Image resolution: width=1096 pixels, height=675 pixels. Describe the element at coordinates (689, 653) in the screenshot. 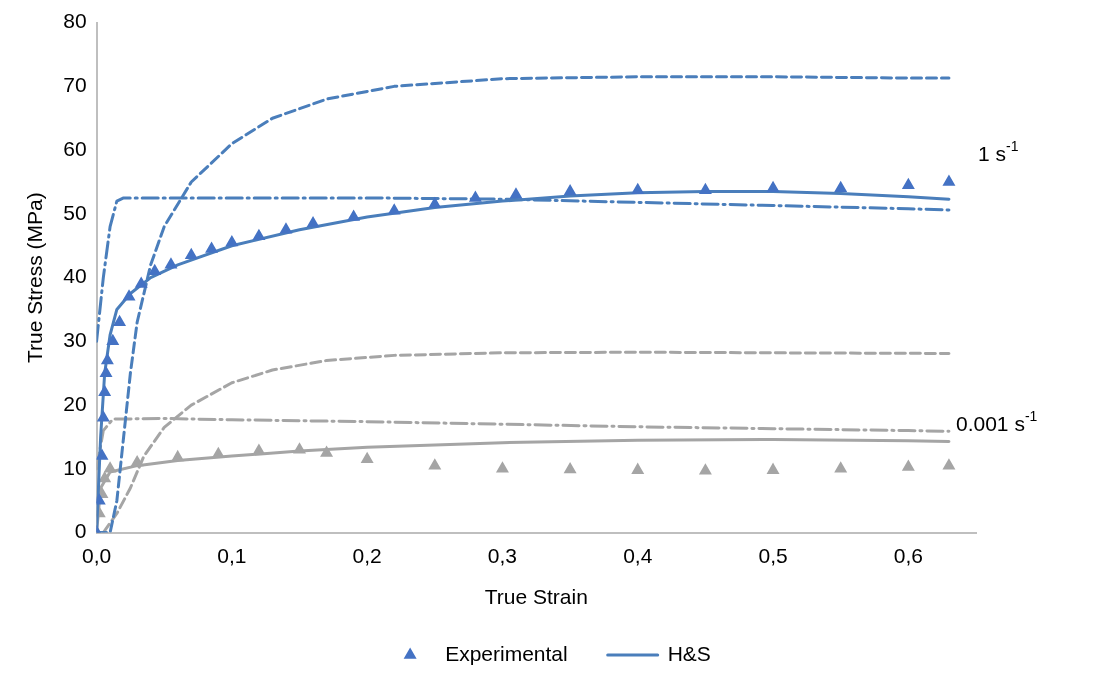

I see `legend-label: H&S` at that location.